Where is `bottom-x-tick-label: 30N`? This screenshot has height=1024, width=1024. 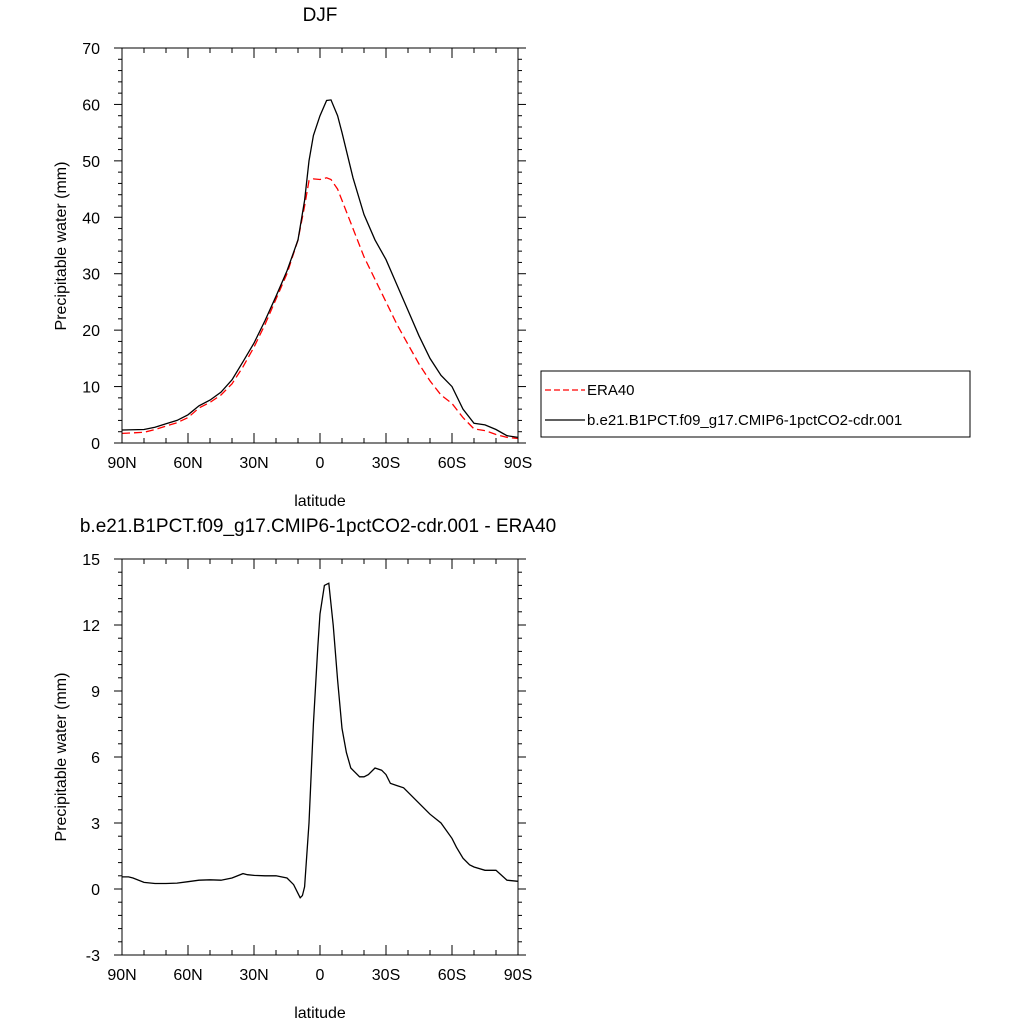 bottom-x-tick-label: 30N is located at coordinates (253, 975).